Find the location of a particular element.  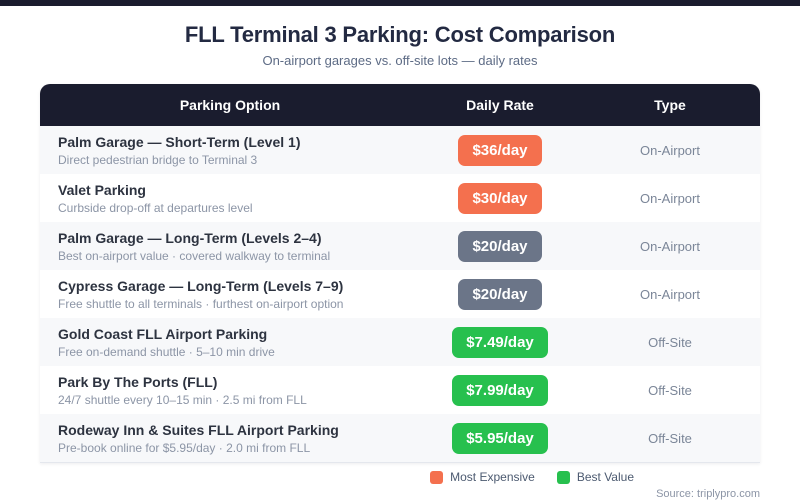

legend-item: Most Expensive is located at coordinates (482, 477).